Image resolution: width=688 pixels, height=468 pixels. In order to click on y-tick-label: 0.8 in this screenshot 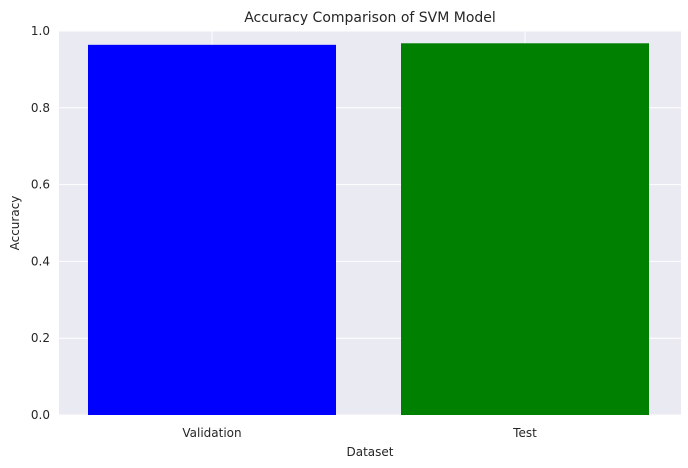, I will do `click(40, 108)`.